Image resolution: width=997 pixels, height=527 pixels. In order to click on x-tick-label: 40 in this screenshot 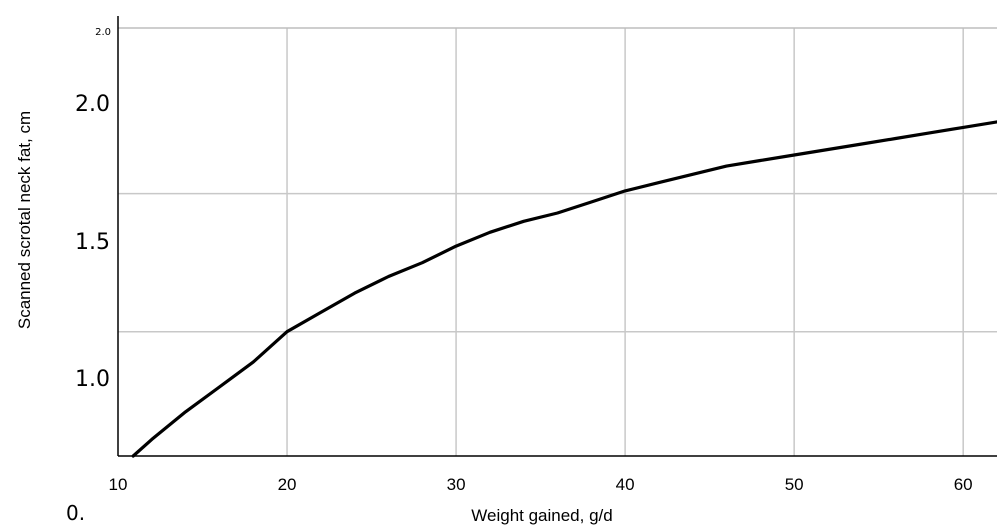, I will do `click(625, 484)`.